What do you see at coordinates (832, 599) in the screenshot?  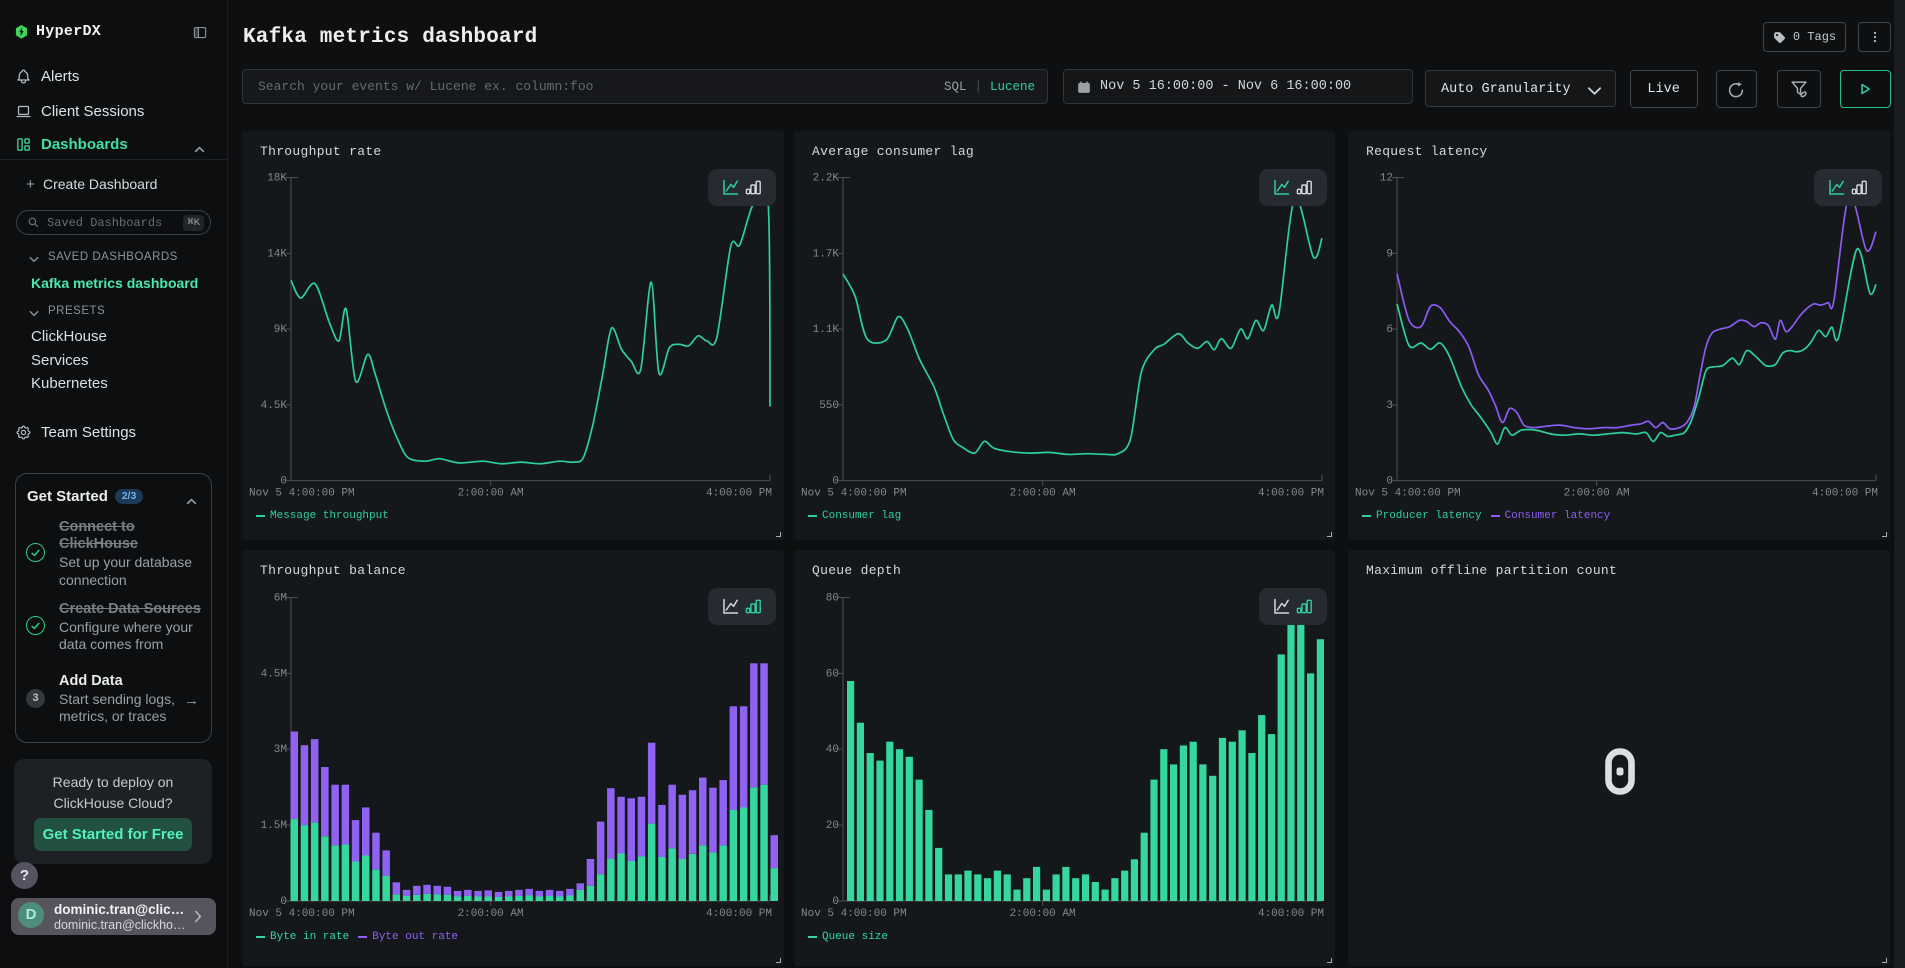 I see `svg-text: 80` at bounding box center [832, 599].